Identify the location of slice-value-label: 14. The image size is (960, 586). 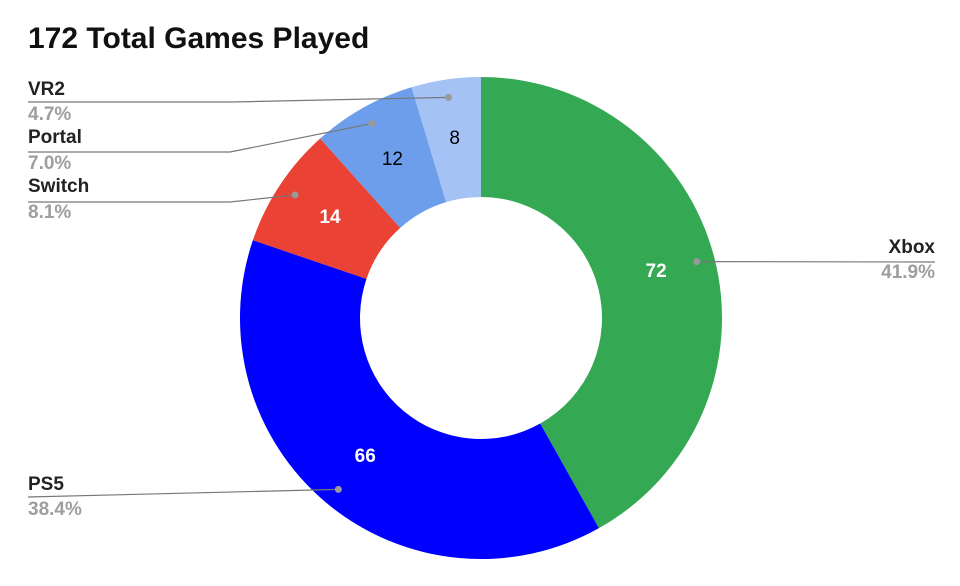
(330, 217).